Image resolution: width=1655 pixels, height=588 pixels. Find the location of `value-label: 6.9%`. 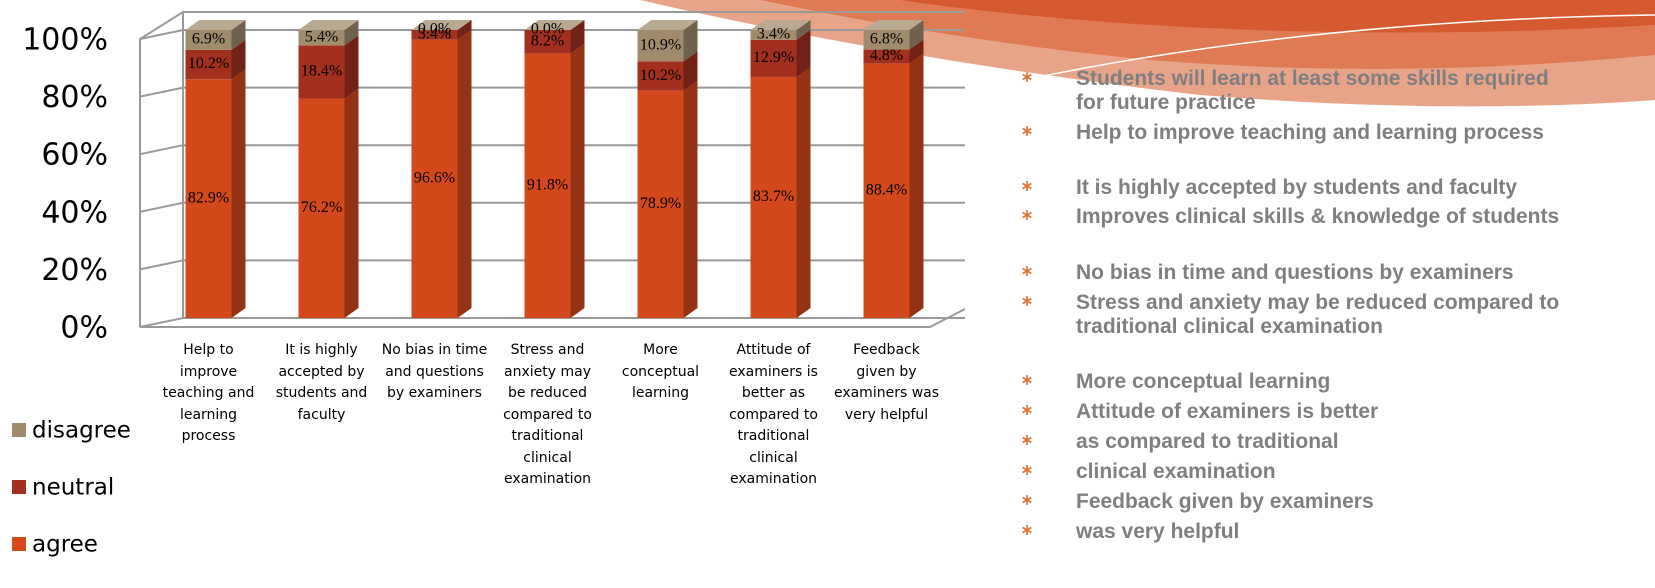

value-label: 6.9% is located at coordinates (208, 39).